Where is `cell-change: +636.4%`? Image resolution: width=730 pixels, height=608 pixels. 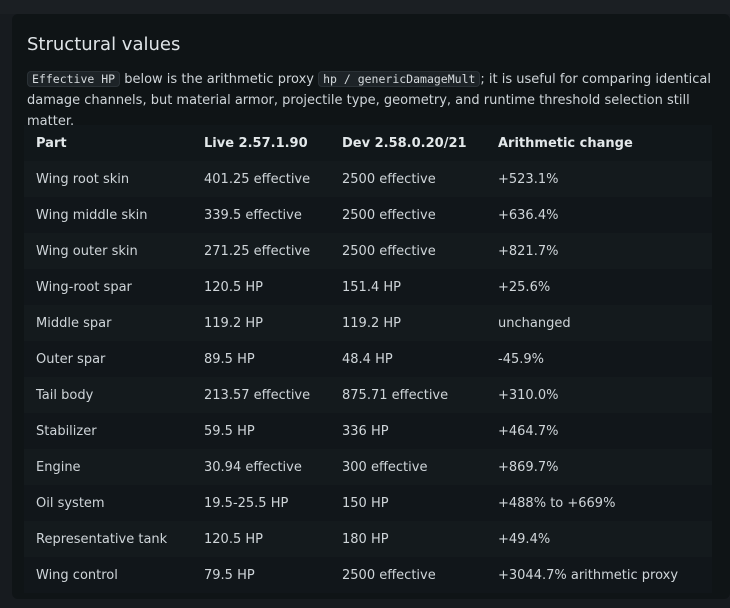
cell-change: +636.4% is located at coordinates (599, 215).